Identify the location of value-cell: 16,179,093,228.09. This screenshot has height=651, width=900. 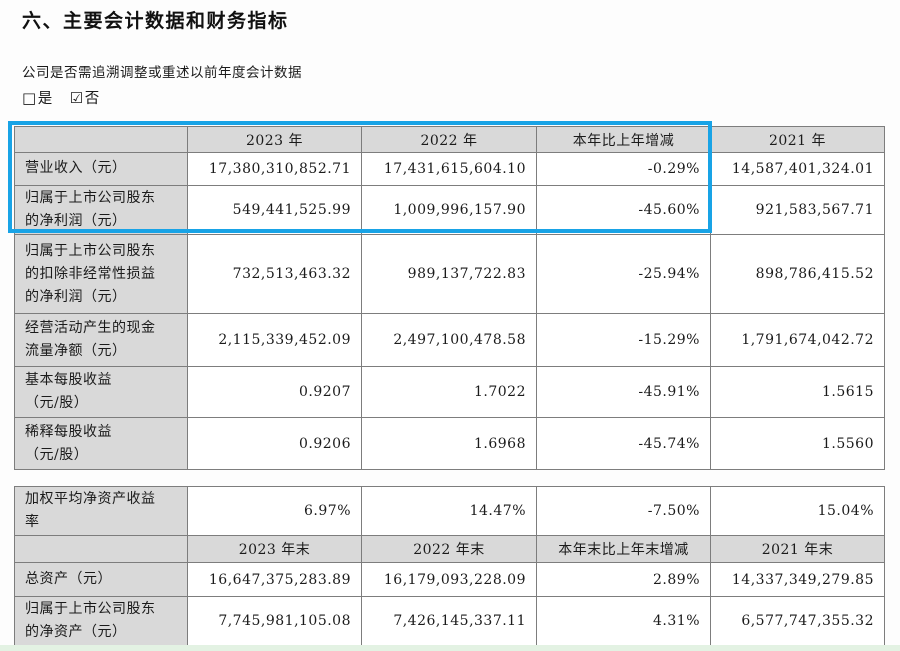
(449, 580).